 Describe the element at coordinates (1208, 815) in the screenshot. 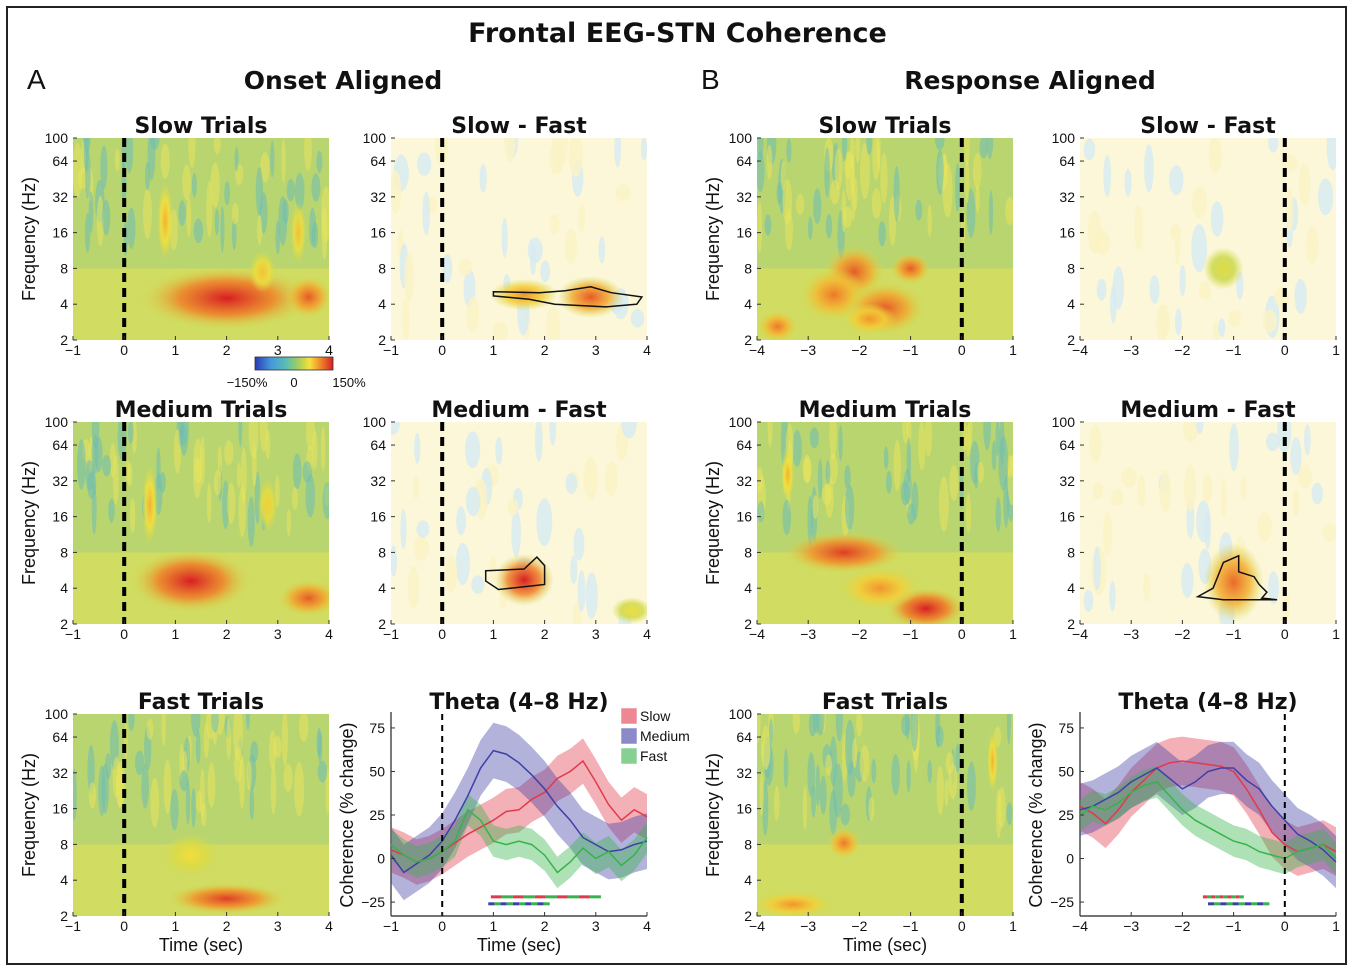

I see `confidence-band-medium` at that location.